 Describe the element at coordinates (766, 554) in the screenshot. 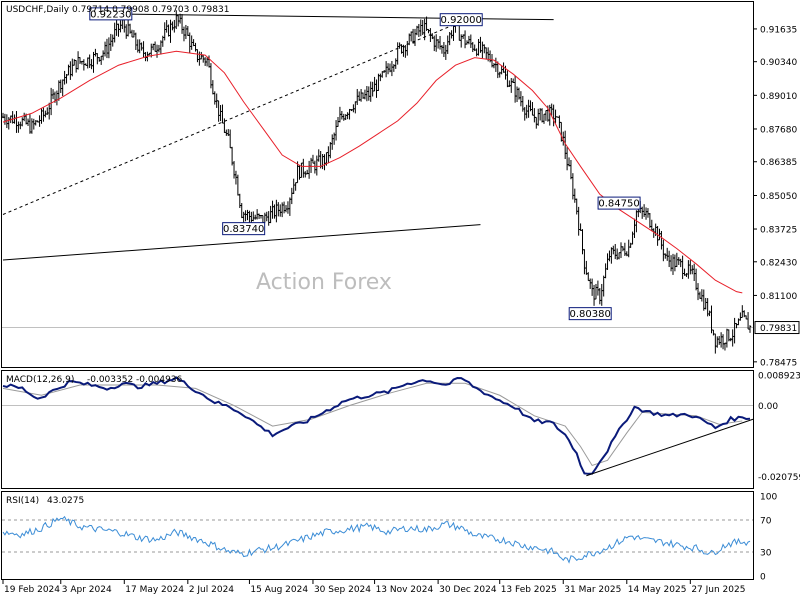

I see `rsi-tick-label: 30` at that location.